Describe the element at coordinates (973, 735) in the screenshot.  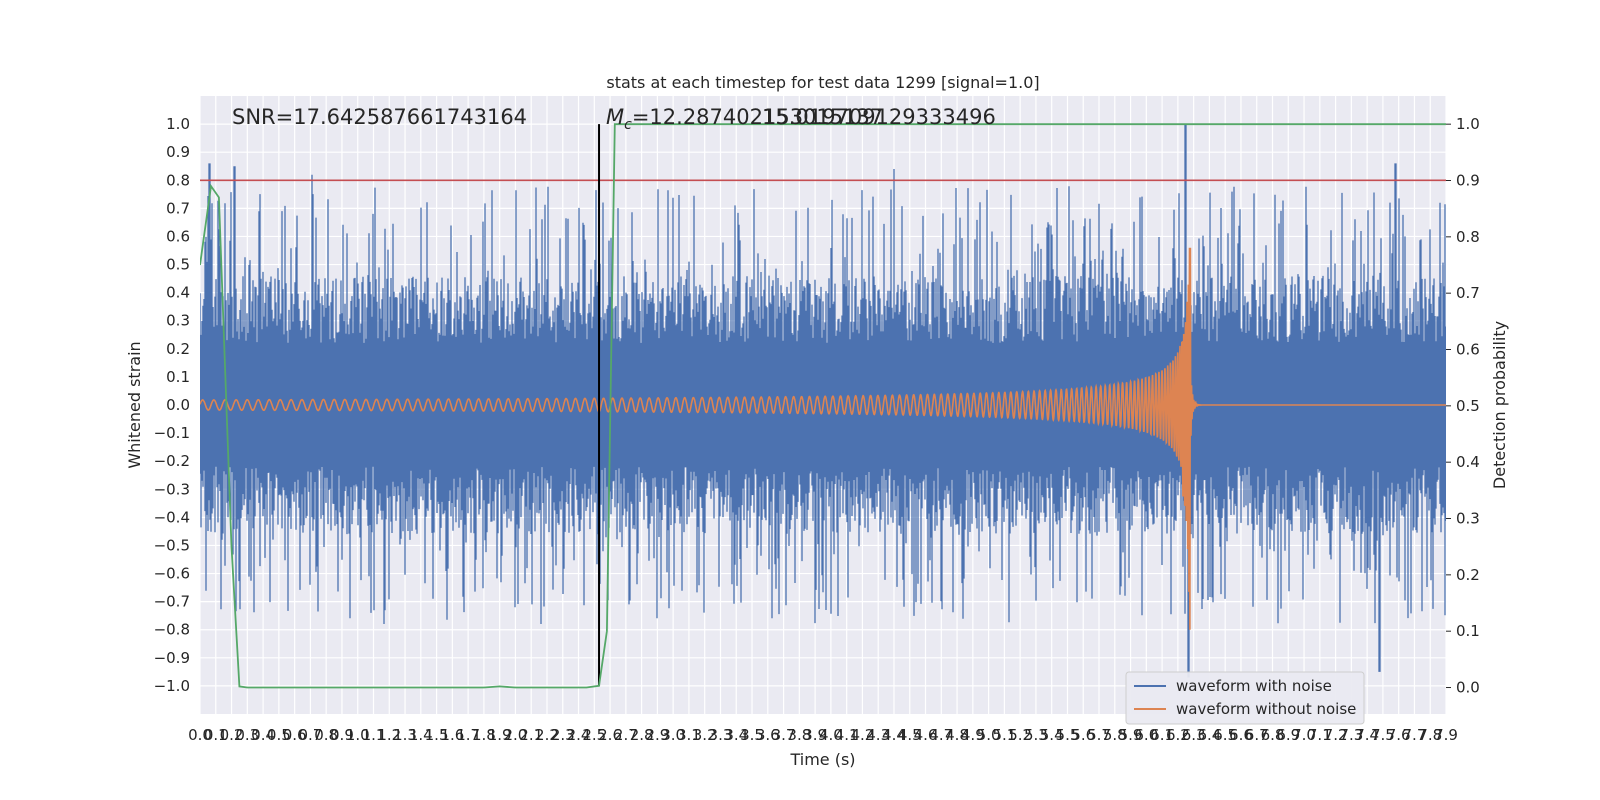
I see `x-tick-label: 4.9` at that location.